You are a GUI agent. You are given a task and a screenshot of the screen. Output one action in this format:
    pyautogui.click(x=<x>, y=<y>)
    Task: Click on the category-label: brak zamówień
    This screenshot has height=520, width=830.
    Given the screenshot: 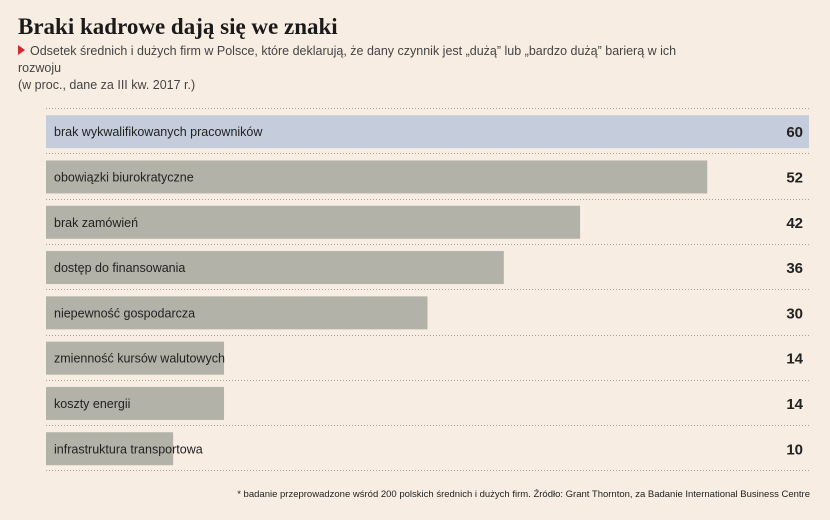 What is the action you would take?
    pyautogui.click(x=96, y=223)
    